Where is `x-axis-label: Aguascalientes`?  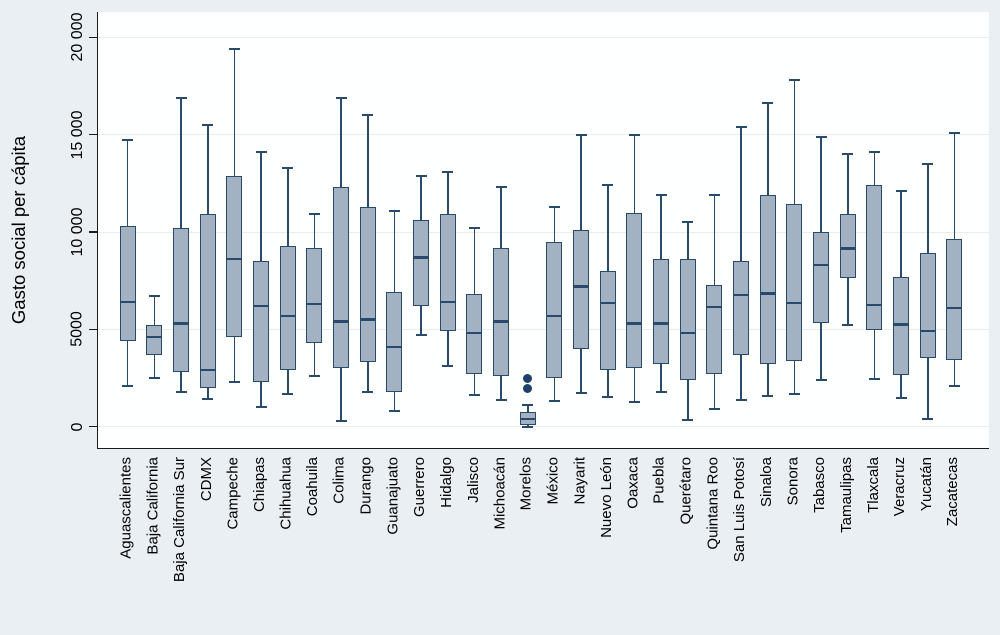 x-axis-label: Aguascalientes is located at coordinates (126, 508).